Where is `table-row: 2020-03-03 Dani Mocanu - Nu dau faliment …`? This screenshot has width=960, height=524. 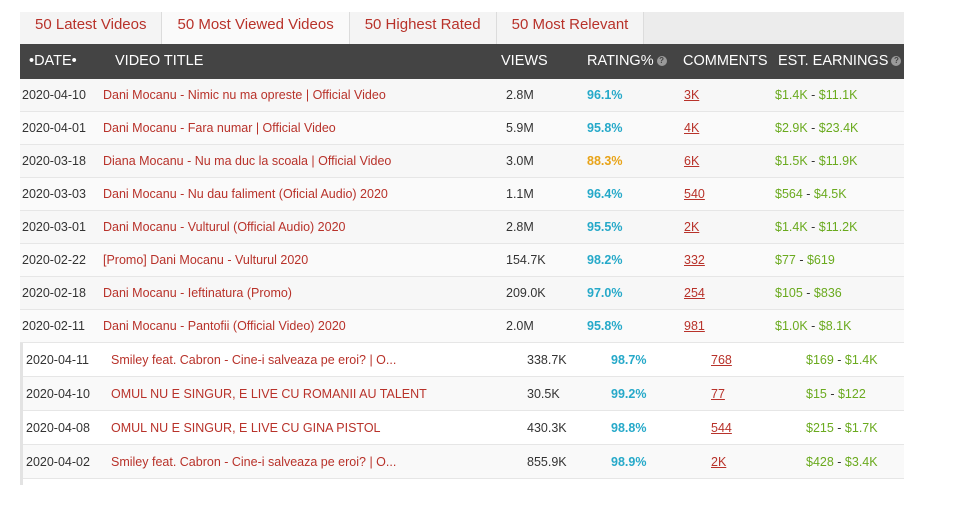 table-row: 2020-03-03 Dani Mocanu - Nu dau faliment … is located at coordinates (462, 194).